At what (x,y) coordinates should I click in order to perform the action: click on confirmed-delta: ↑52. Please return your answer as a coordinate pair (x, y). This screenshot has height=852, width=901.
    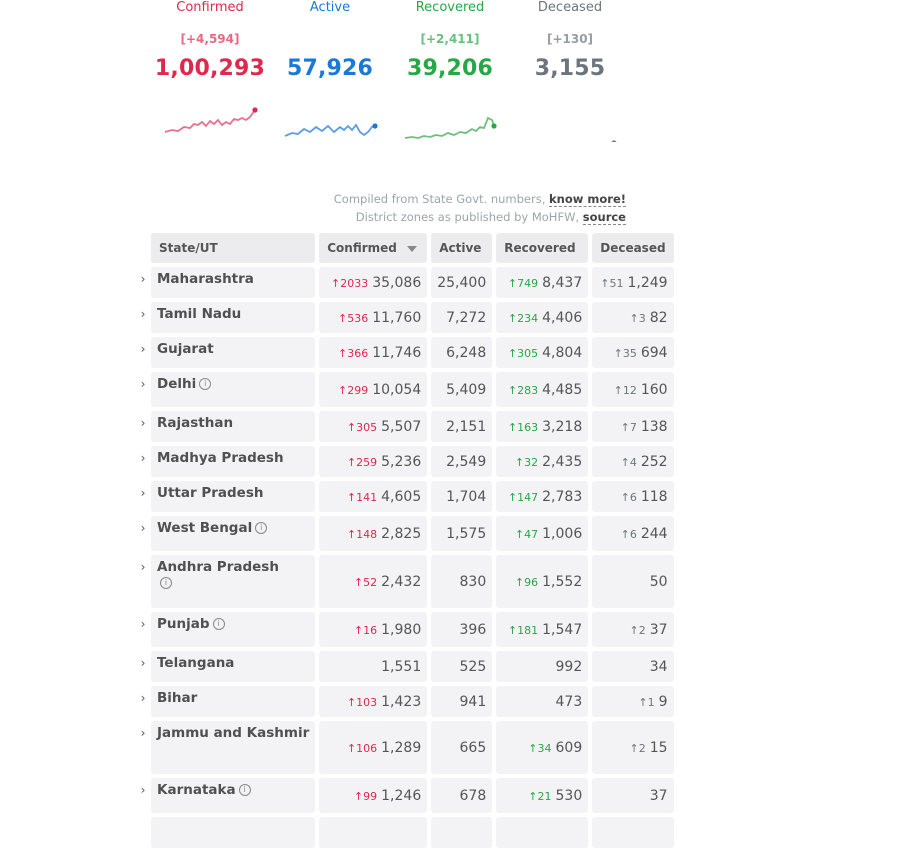
    Looking at the image, I should click on (365, 582).